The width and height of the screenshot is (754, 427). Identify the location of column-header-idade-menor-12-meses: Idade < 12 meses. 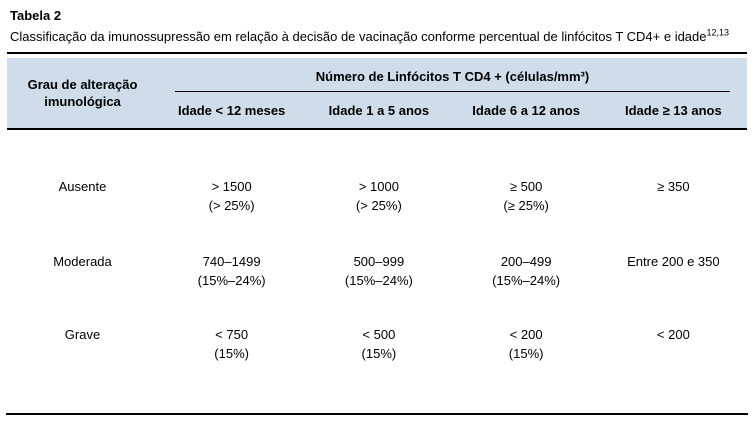
(231, 110).